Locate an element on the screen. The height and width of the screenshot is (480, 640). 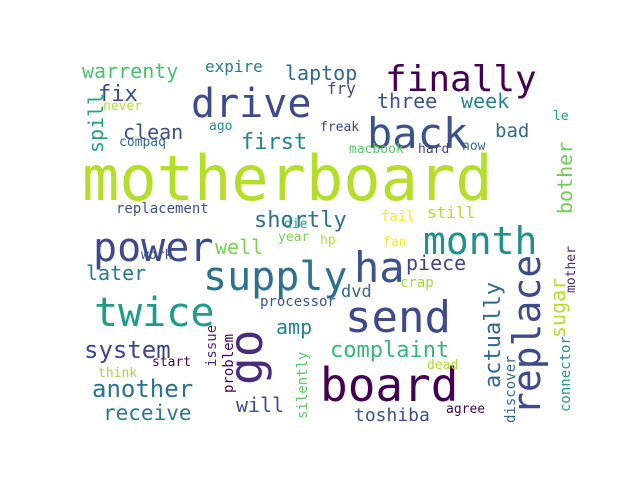
word-processor: processor is located at coordinates (298, 302).